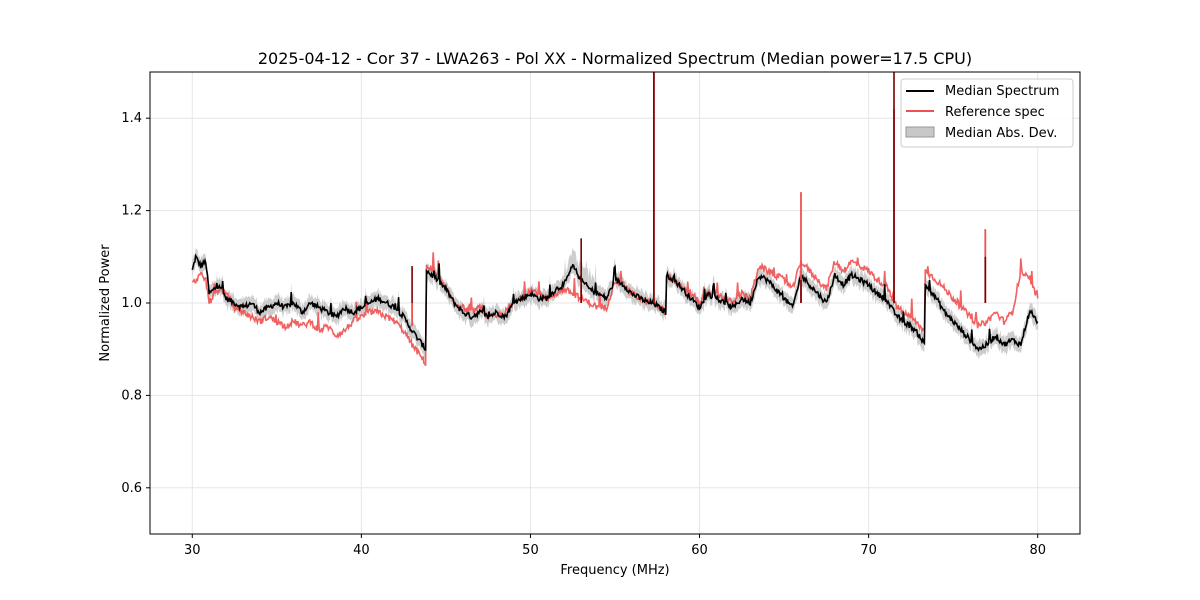 This screenshot has height=600, width=1200. Describe the element at coordinates (1002, 91) in the screenshot. I see `legend-median-label: Median Spectrum` at that location.